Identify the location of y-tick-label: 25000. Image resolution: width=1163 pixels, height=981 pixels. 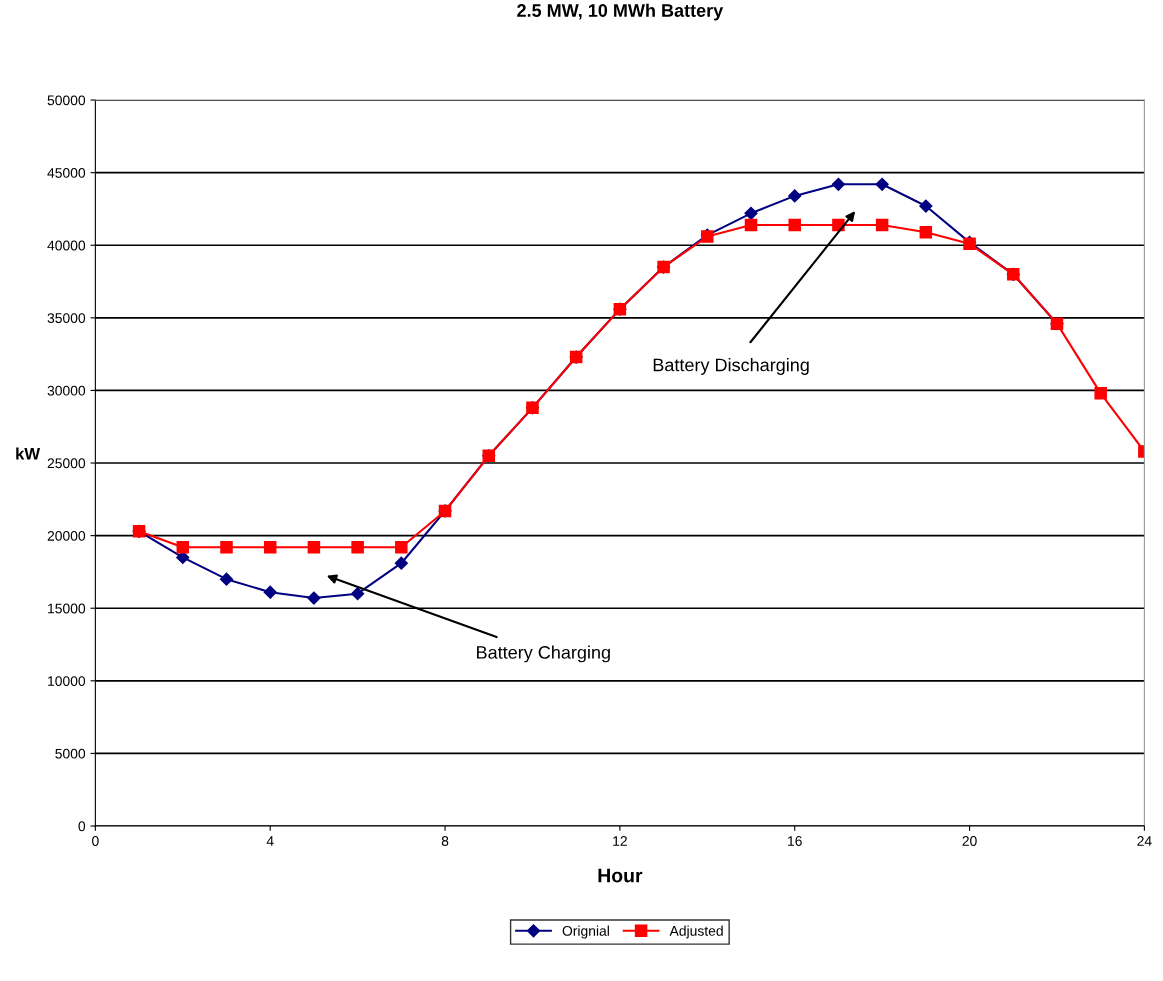
(66, 463).